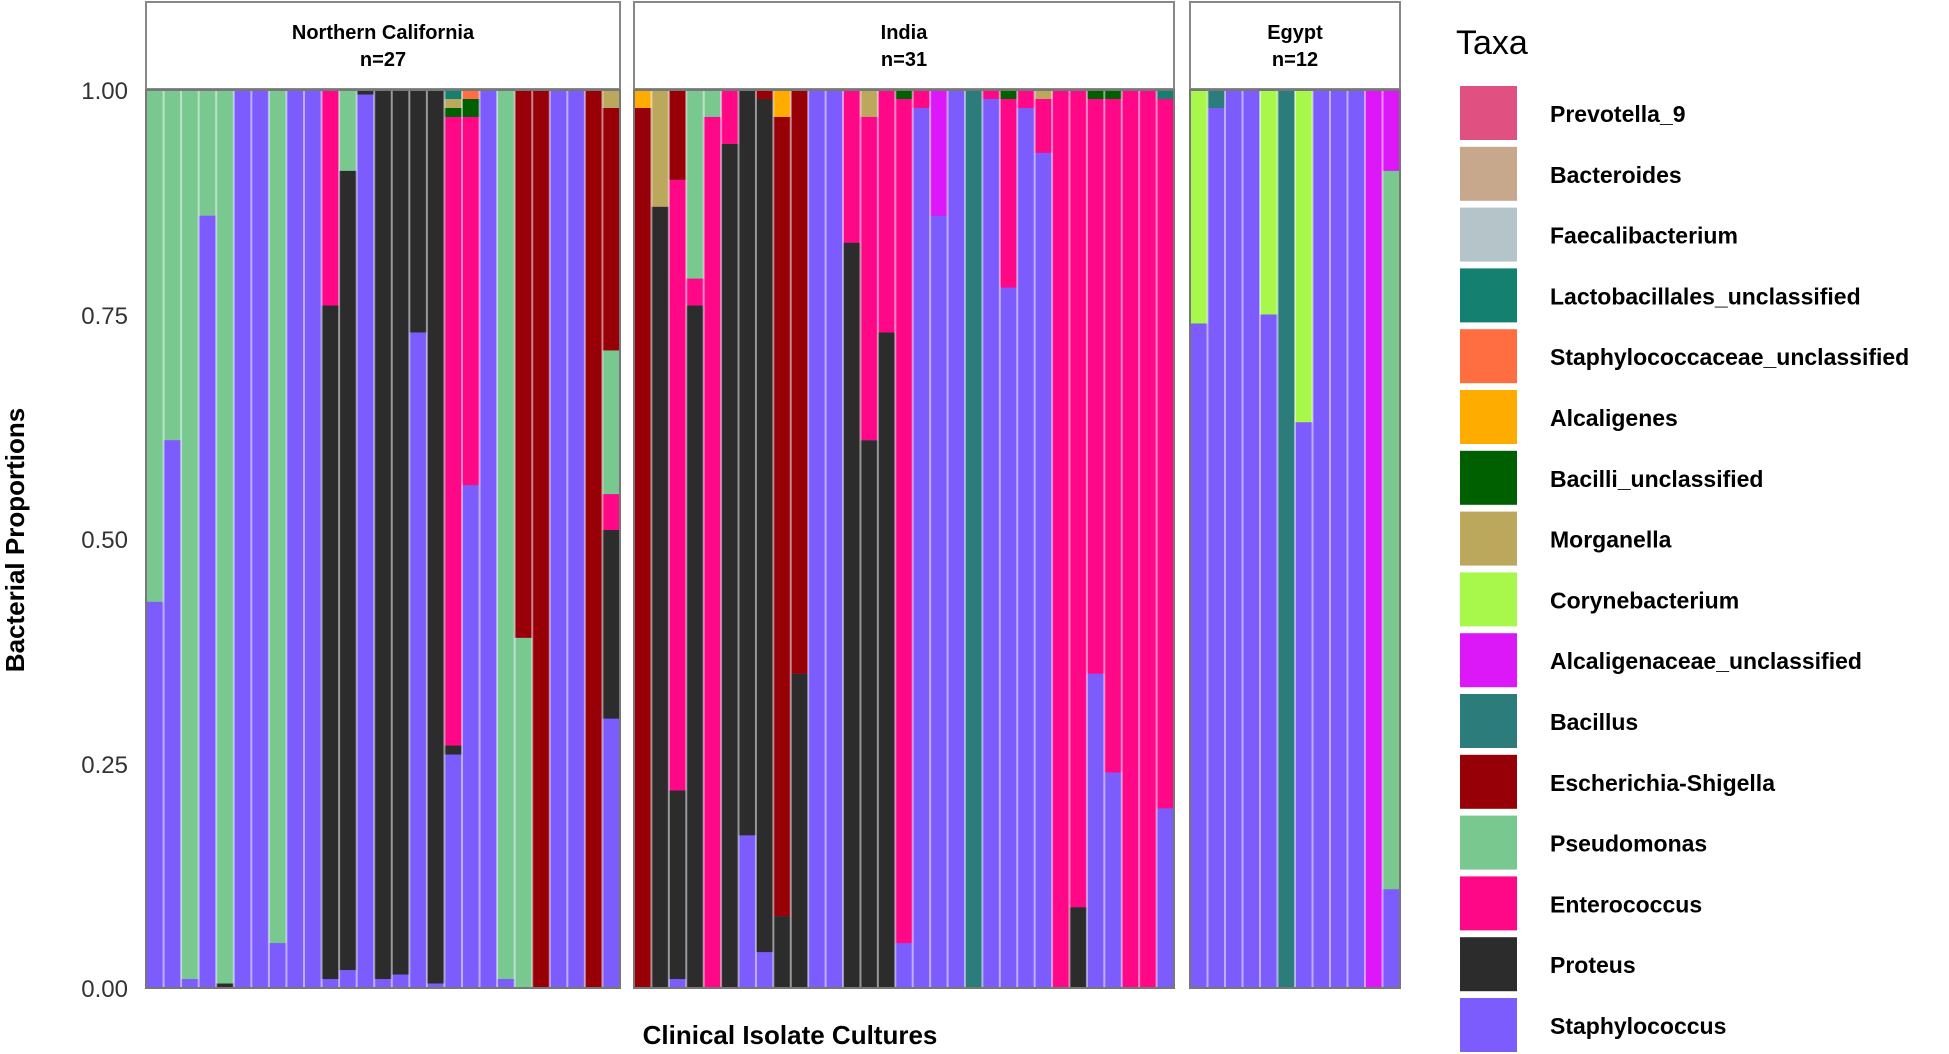 The width and height of the screenshot is (1949, 1054). Describe the element at coordinates (1638, 1026) in the screenshot. I see `legend-label: Staphylococcus` at that location.